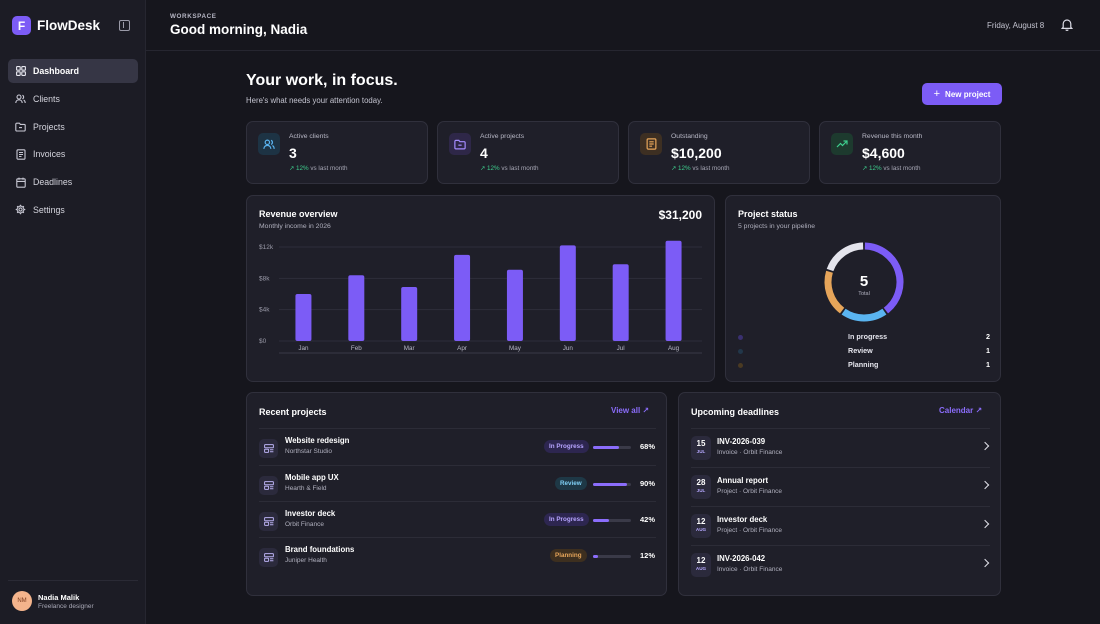 Image resolution: width=1100 pixels, height=624 pixels. I want to click on brand-name: FlowDesk, so click(69, 25).